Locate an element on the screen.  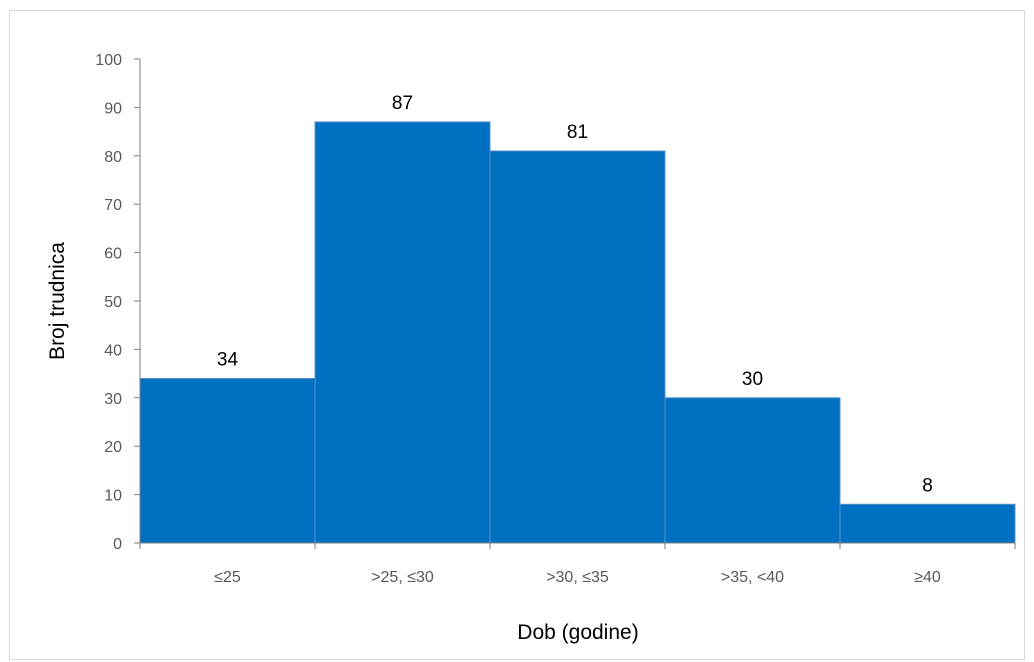
x-tick-label: >25, ≤30 is located at coordinates (402, 577).